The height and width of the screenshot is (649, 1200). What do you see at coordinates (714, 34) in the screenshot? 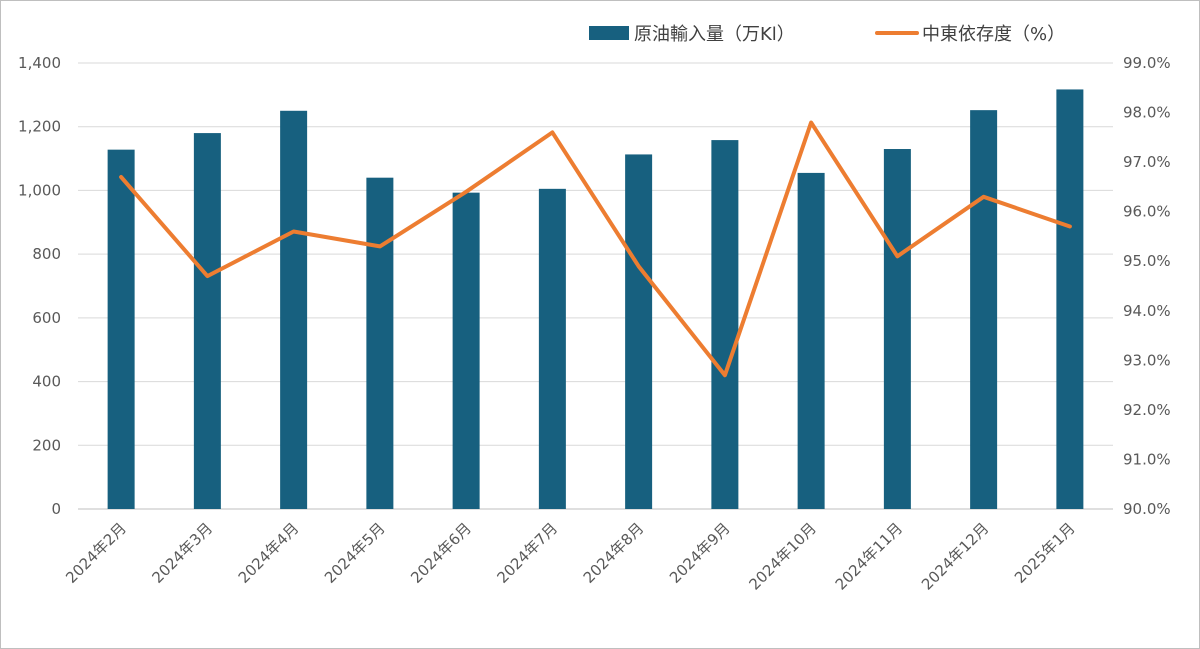
I see `legend-bar-label: 原油輸入量（万Kl）` at bounding box center [714, 34].